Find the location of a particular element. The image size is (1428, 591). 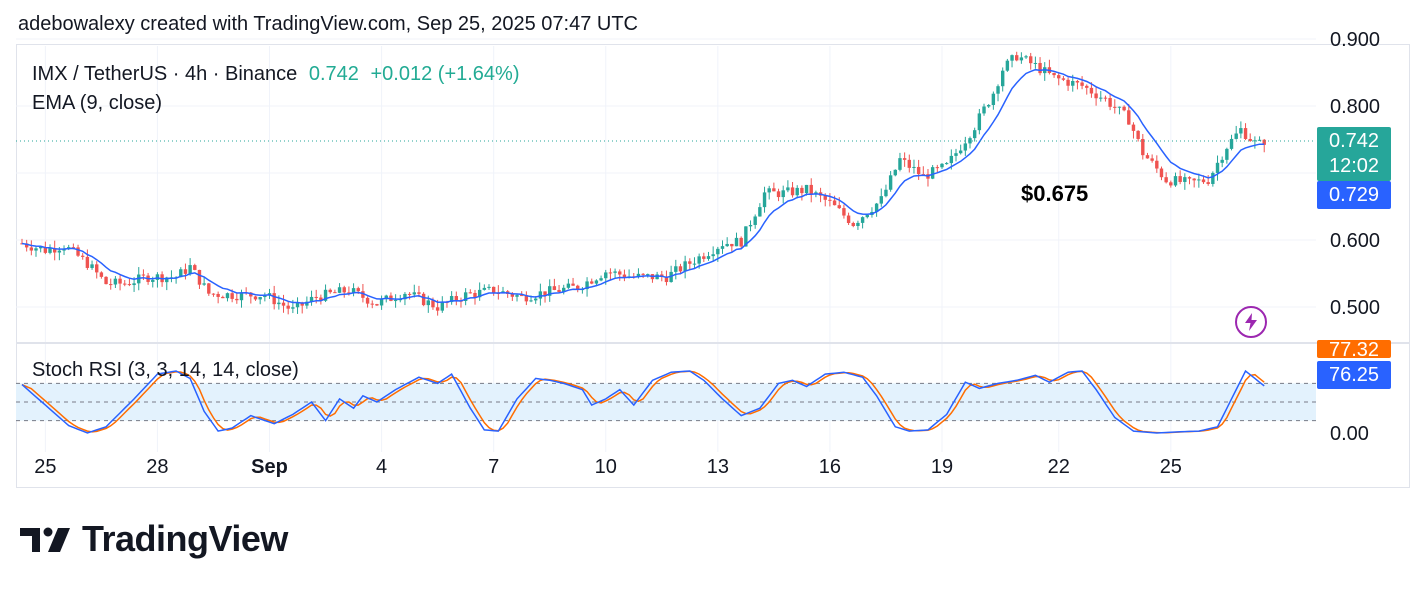

symbol-title: IMX / TetherUS · 4h · Binance is located at coordinates (165, 74).